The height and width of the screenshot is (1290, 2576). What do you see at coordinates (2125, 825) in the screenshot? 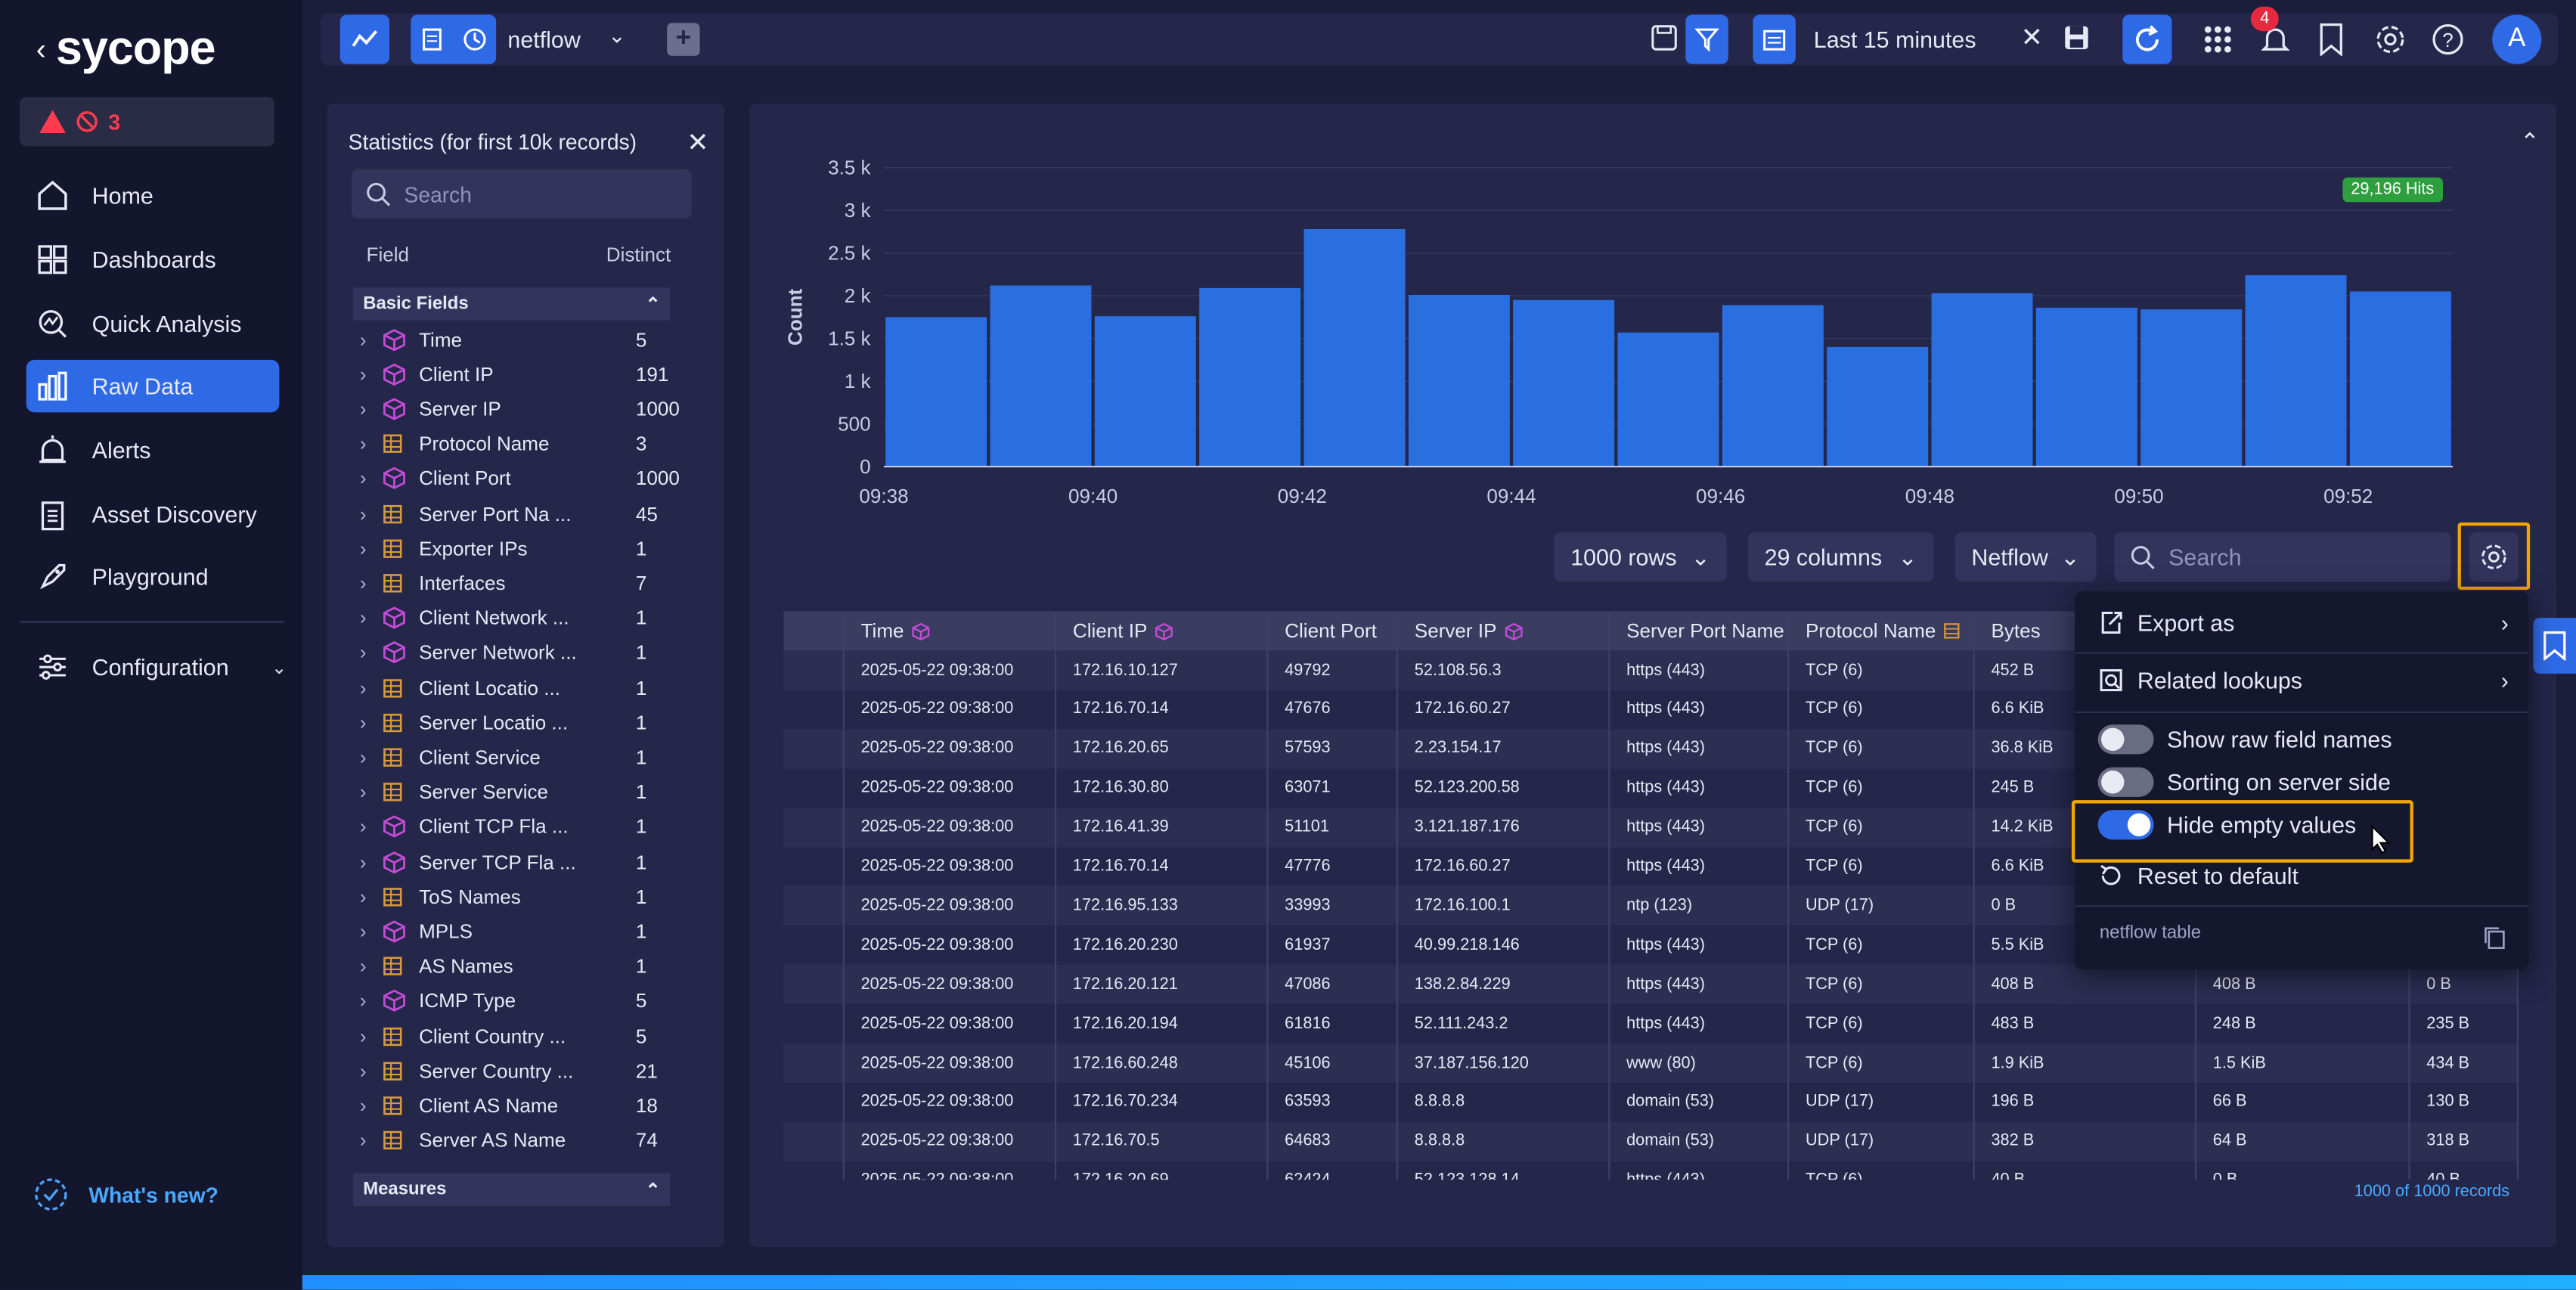
I see `hide-empty-toggle` at bounding box center [2125, 825].